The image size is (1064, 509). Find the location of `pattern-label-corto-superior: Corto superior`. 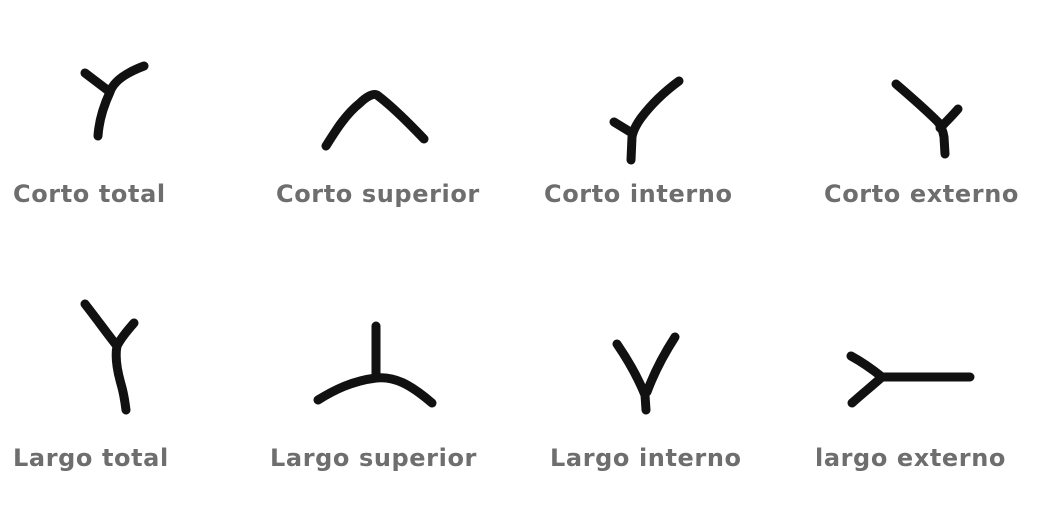

pattern-label-corto-superior: Corto superior is located at coordinates (378, 194).